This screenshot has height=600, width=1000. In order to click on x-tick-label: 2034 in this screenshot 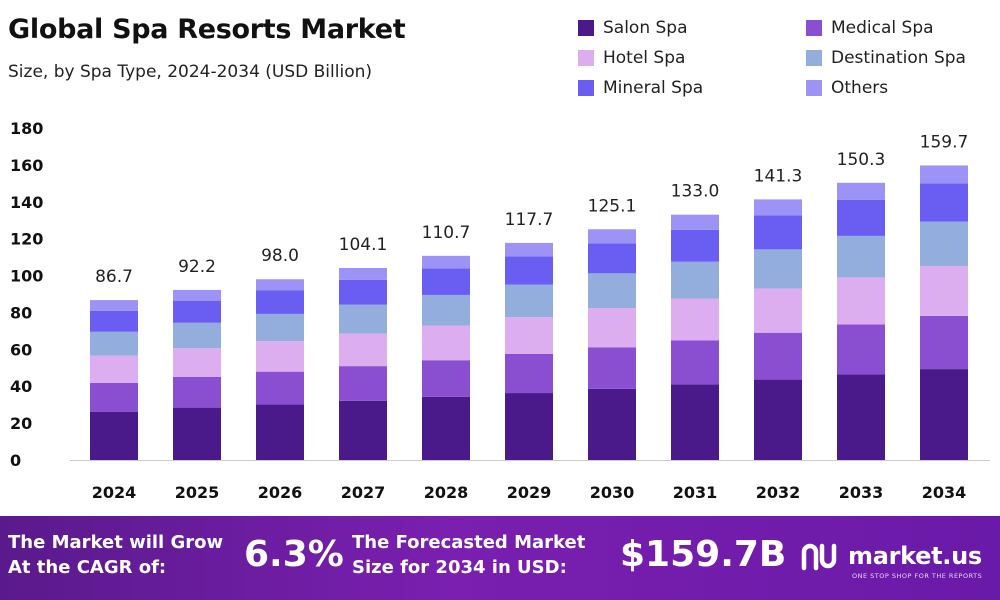, I will do `click(944, 492)`.